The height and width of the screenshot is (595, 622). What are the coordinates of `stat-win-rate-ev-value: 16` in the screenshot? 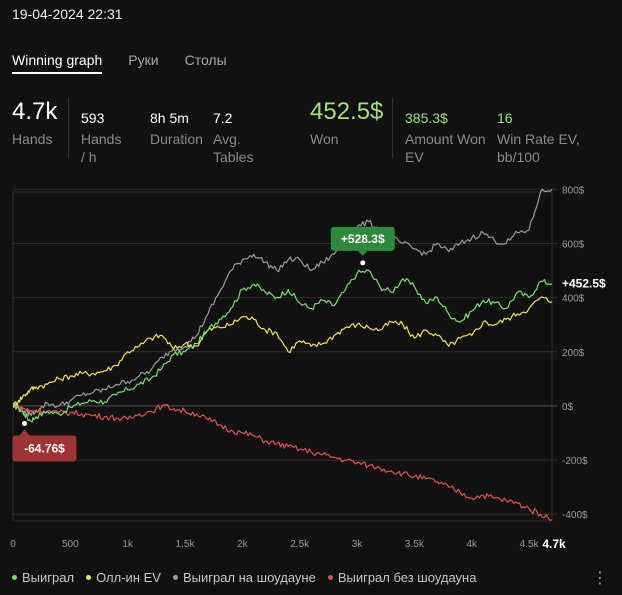 It's located at (505, 118).